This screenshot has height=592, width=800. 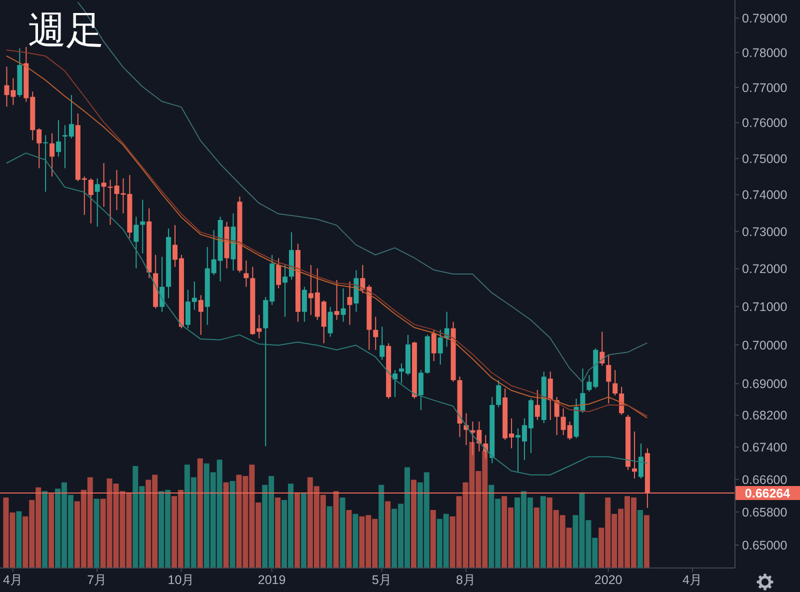 What do you see at coordinates (66, 31) in the screenshot?
I see `chart-title: 週足` at bounding box center [66, 31].